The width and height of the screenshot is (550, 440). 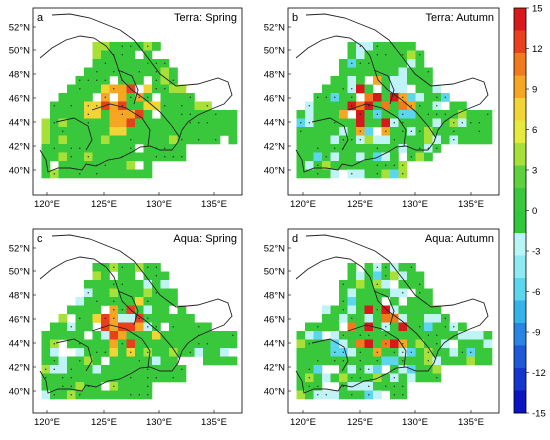 I want to click on lat-label: 46°N, so click(x=274, y=320).